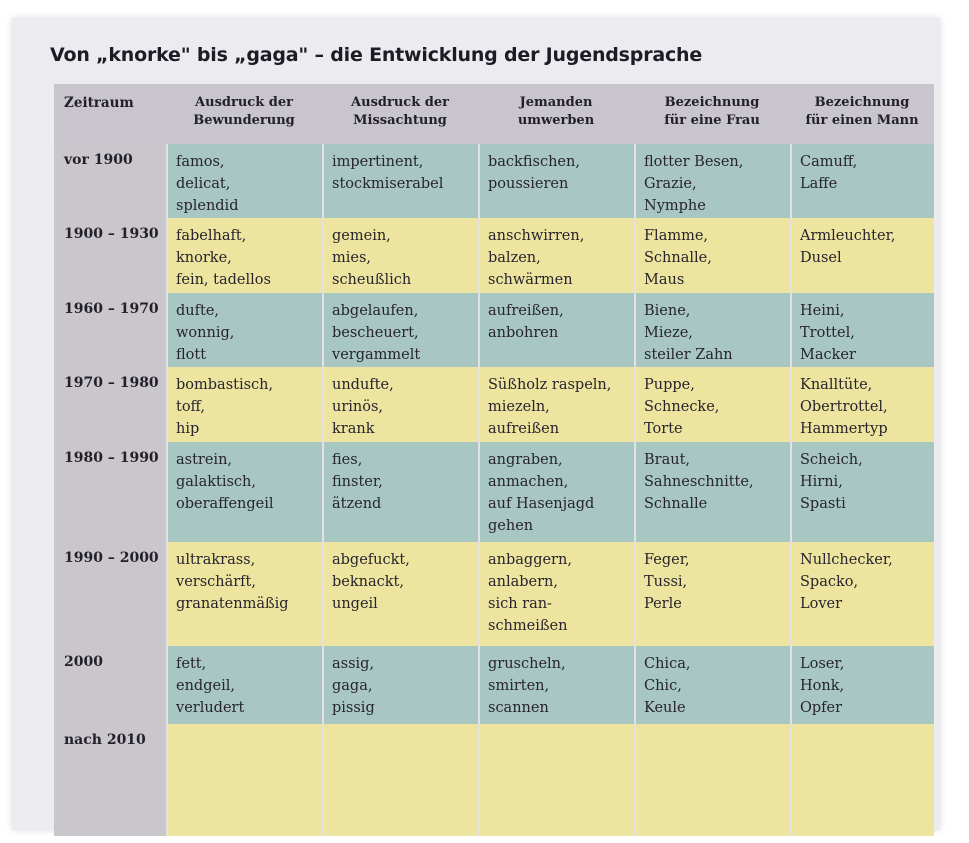 This screenshot has width=969, height=843. What do you see at coordinates (110, 780) in the screenshot?
I see `zeitraum-cell: nach 2010` at bounding box center [110, 780].